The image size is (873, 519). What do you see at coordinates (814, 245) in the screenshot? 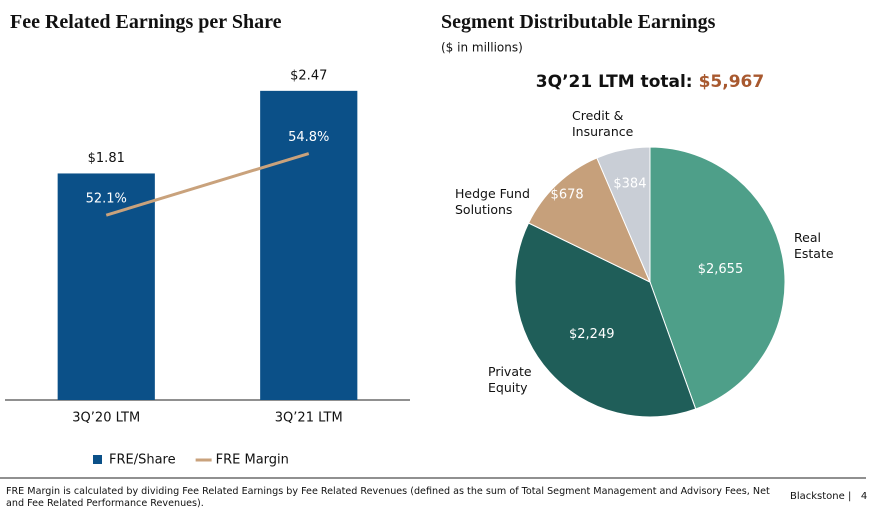
I see `slice-category-label: Real Estate` at bounding box center [814, 245].